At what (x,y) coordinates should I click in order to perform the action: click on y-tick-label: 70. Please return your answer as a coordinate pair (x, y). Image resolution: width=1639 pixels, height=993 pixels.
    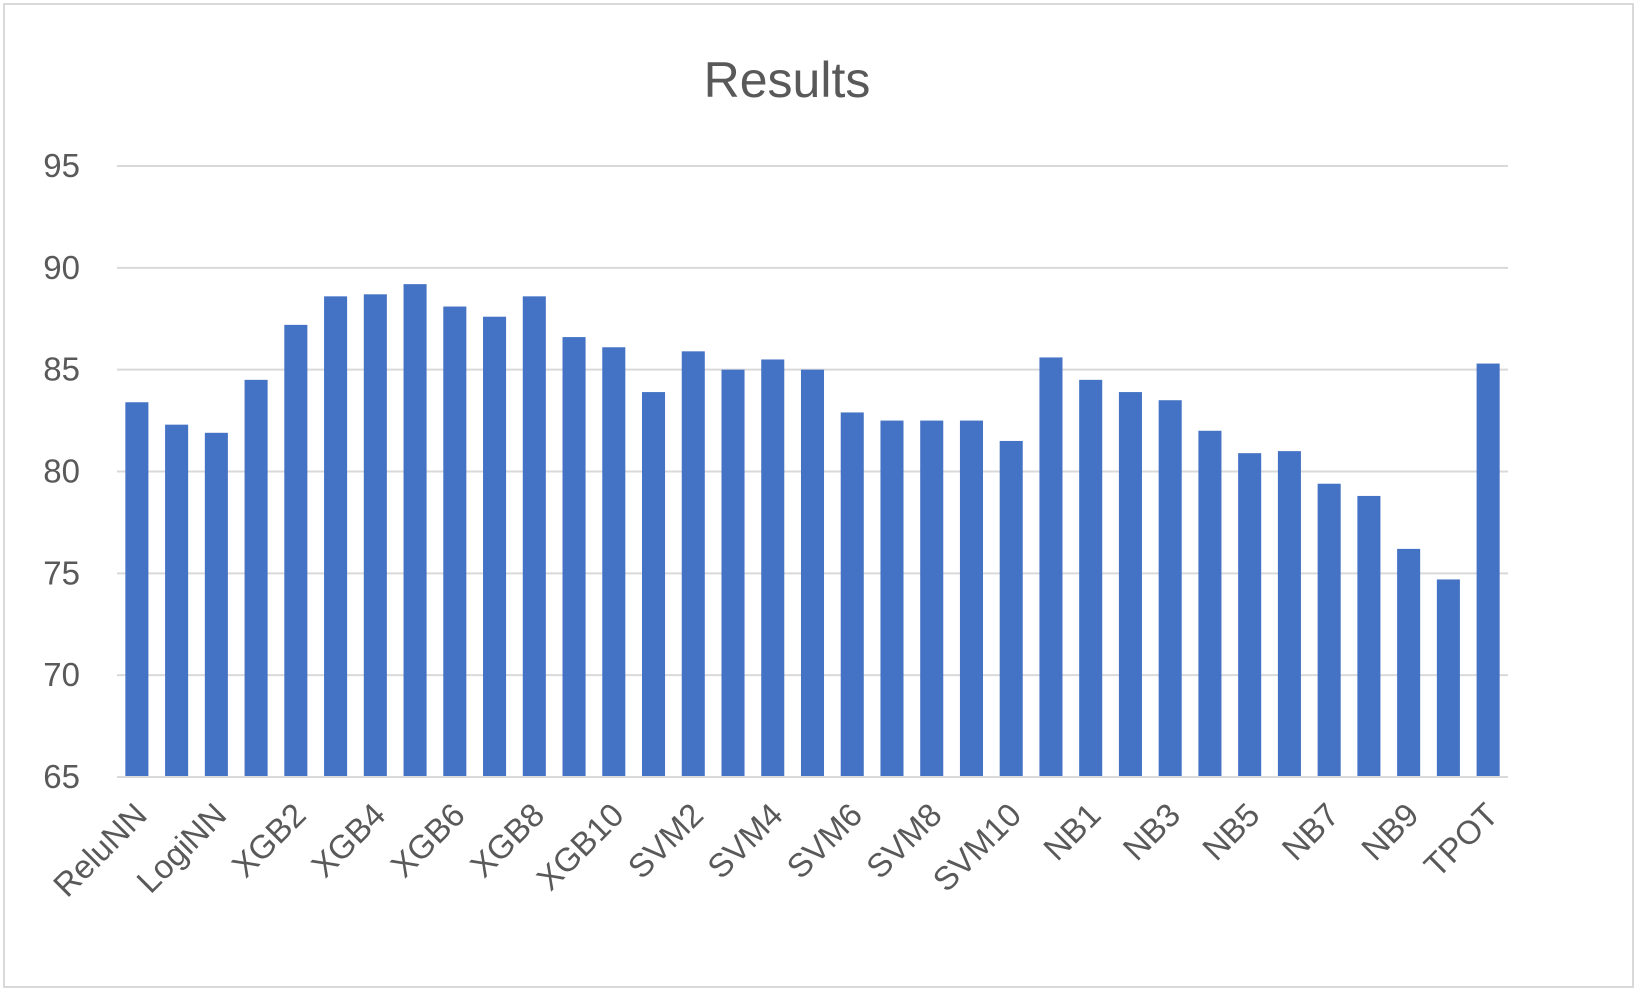
    Looking at the image, I should click on (61, 674).